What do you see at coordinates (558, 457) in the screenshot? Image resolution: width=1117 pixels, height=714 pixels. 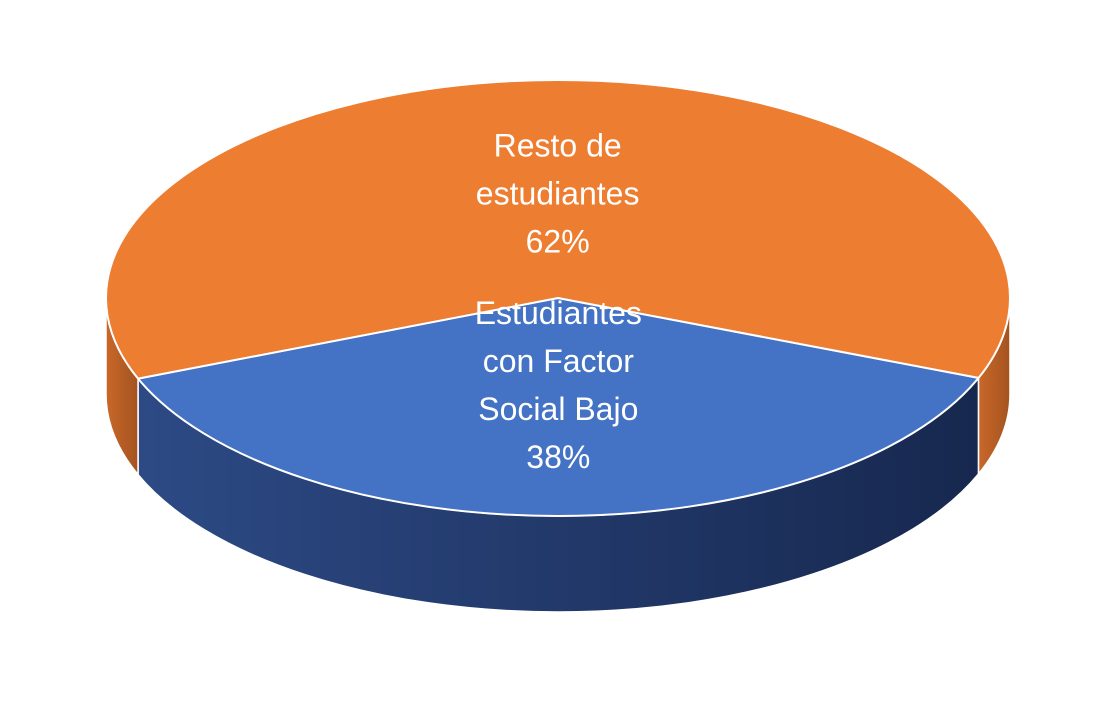 I see `data-label-line: 38%` at bounding box center [558, 457].